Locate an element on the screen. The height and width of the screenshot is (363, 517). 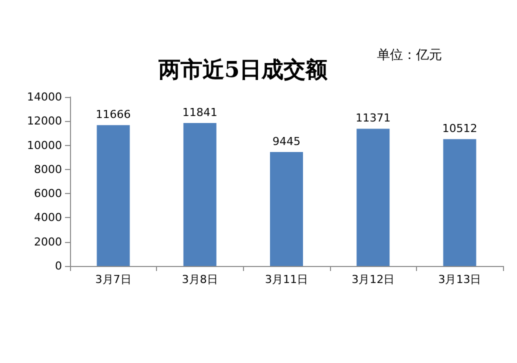
data-label: 11841 is located at coordinates (200, 113).